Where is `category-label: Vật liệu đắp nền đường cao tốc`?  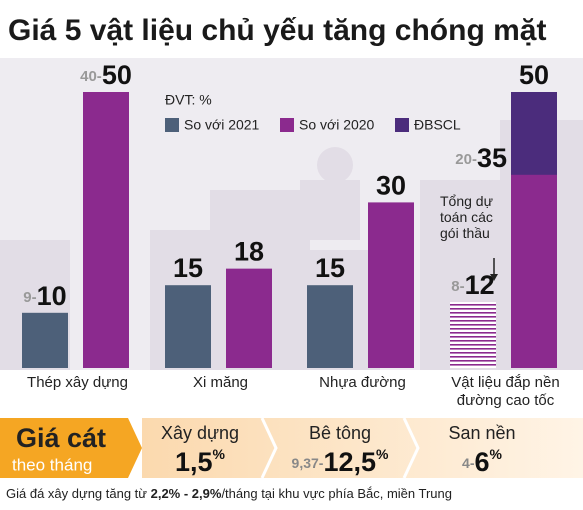 category-label: Vật liệu đắp nền đường cao tốc is located at coordinates (505, 391).